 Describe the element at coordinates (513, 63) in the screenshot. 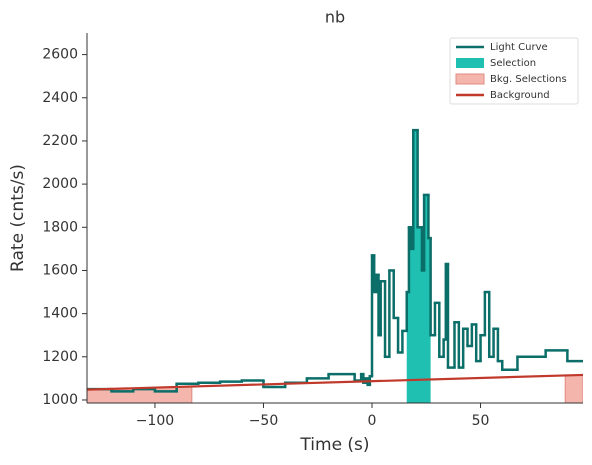

I see `legend-label: Selection` at that location.